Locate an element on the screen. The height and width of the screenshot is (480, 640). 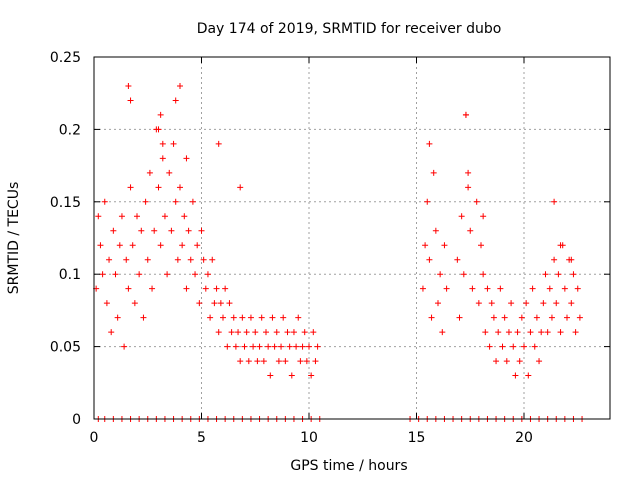
x-tick-label: 15 is located at coordinates (417, 438).